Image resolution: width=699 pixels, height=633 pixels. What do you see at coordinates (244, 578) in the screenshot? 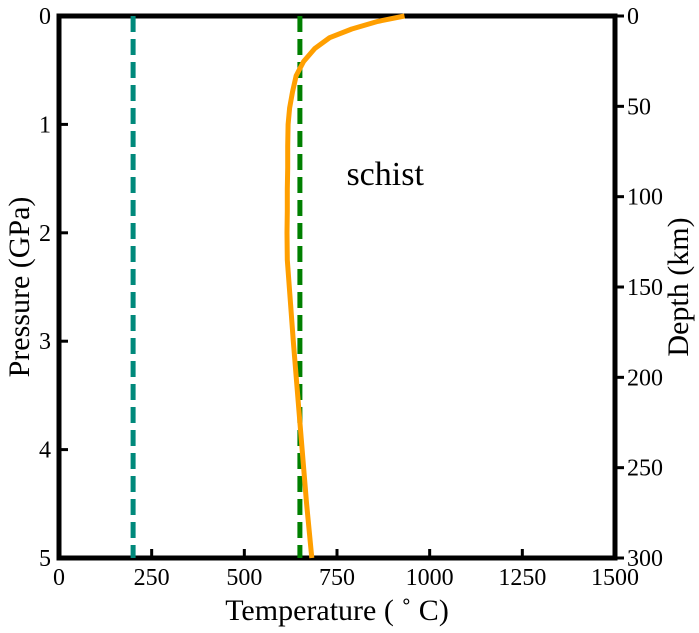
I see `x-tick-label: 500` at bounding box center [244, 578].